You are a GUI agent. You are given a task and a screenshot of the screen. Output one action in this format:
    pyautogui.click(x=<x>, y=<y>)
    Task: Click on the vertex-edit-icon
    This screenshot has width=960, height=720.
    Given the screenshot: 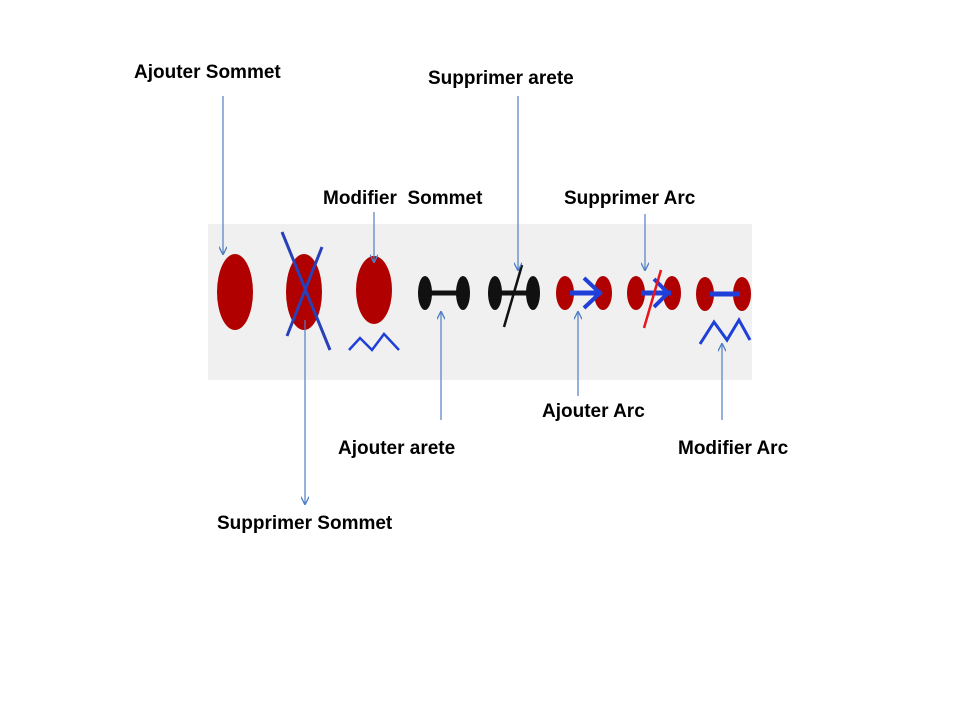 What is the action you would take?
    pyautogui.click(x=374, y=304)
    